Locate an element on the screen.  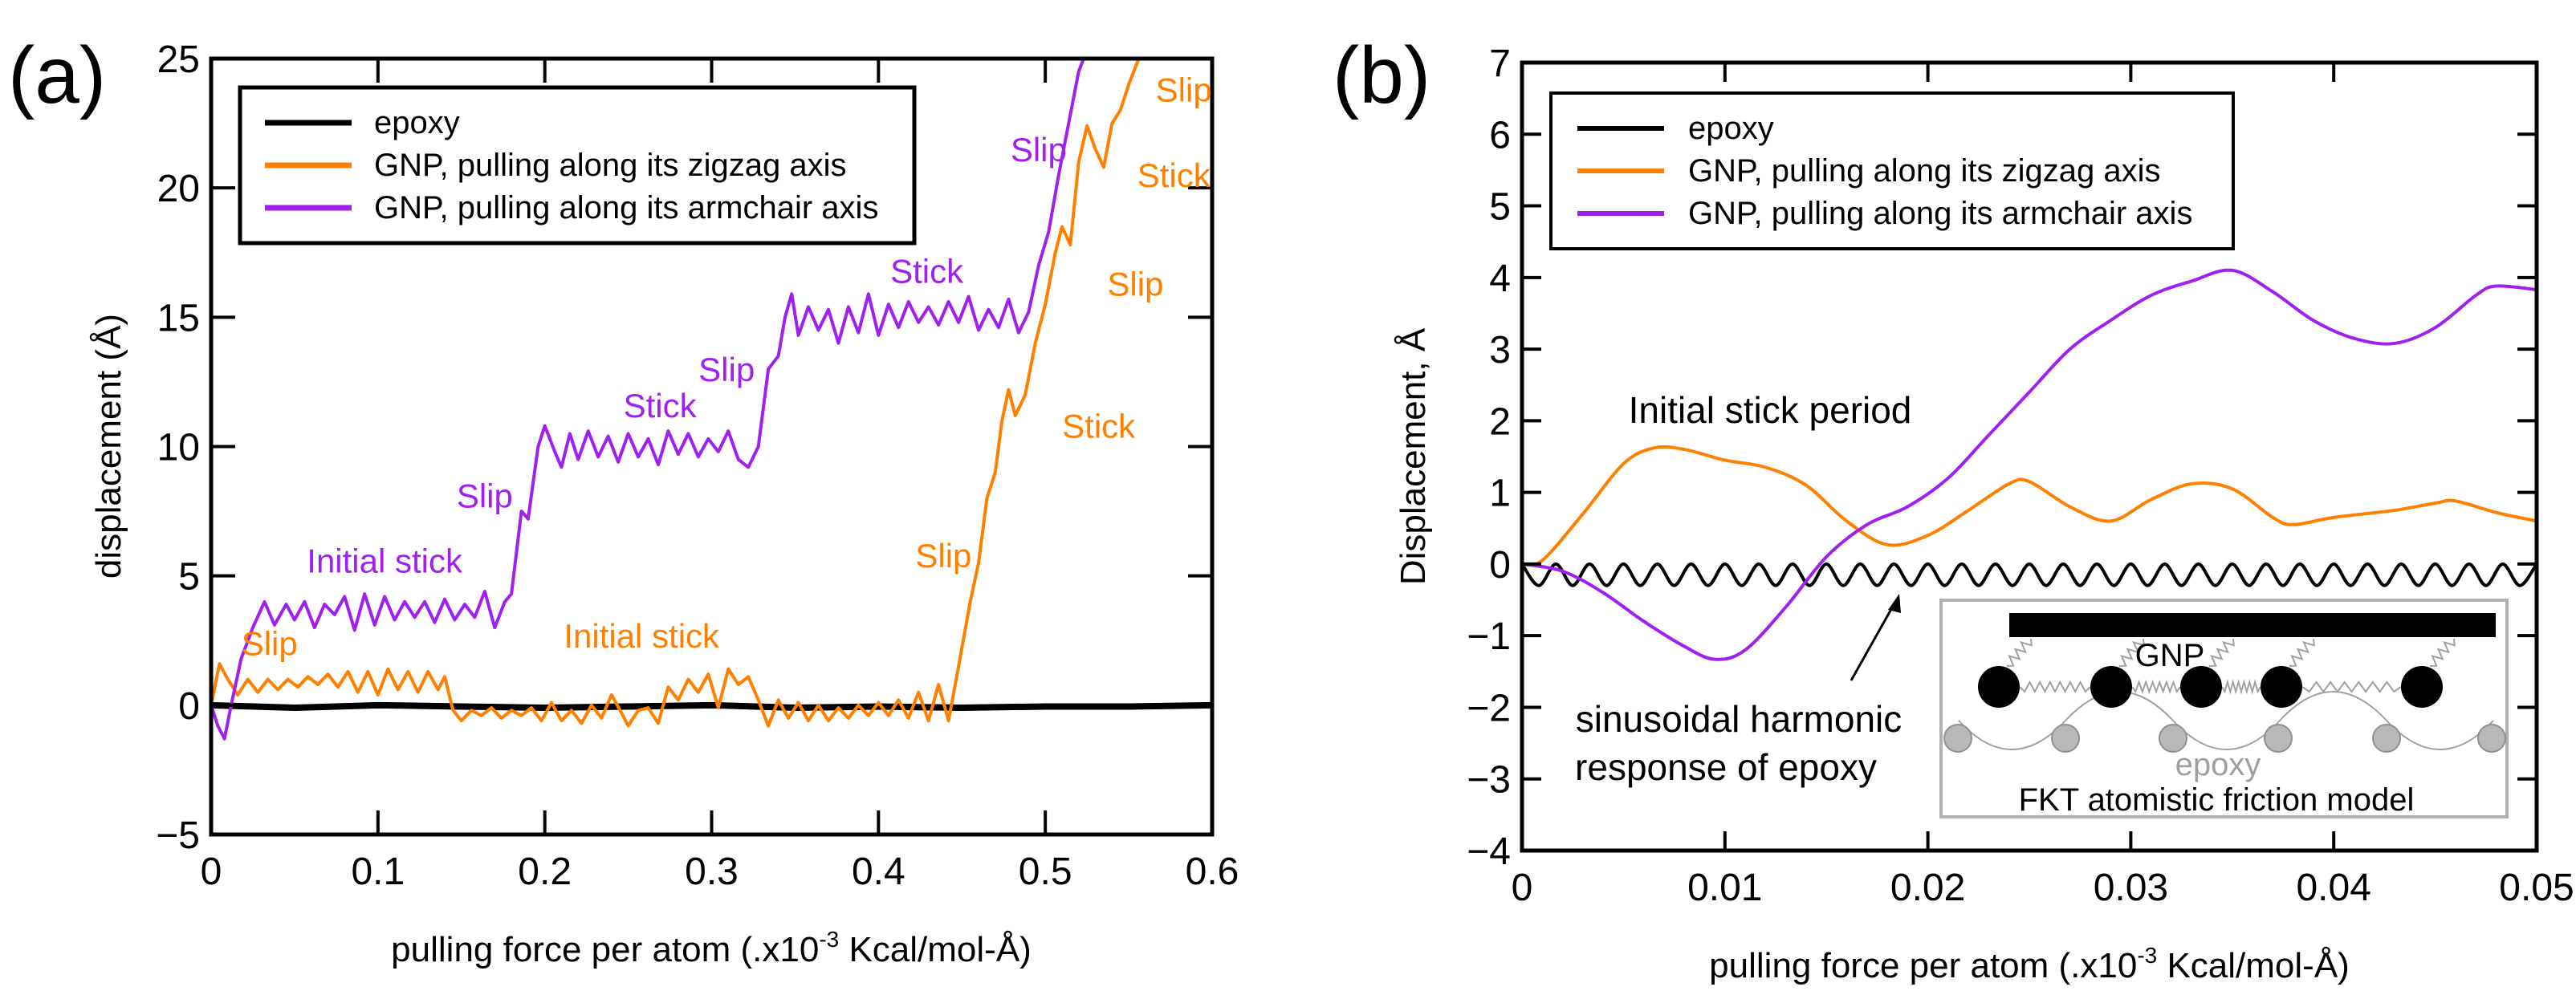
y-tick-label: 3 is located at coordinates (1500, 350).